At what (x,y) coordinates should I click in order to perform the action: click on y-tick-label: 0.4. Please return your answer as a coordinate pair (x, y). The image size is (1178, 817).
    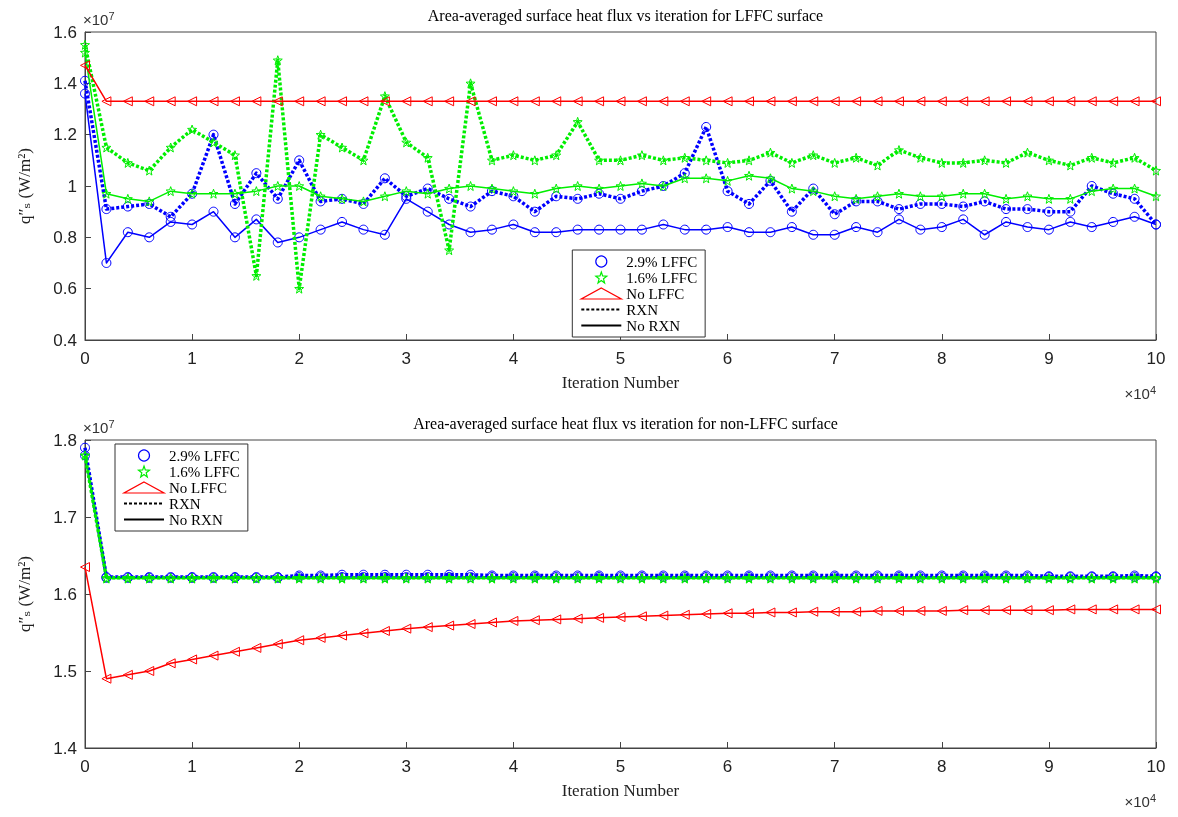
    Looking at the image, I should click on (65, 340).